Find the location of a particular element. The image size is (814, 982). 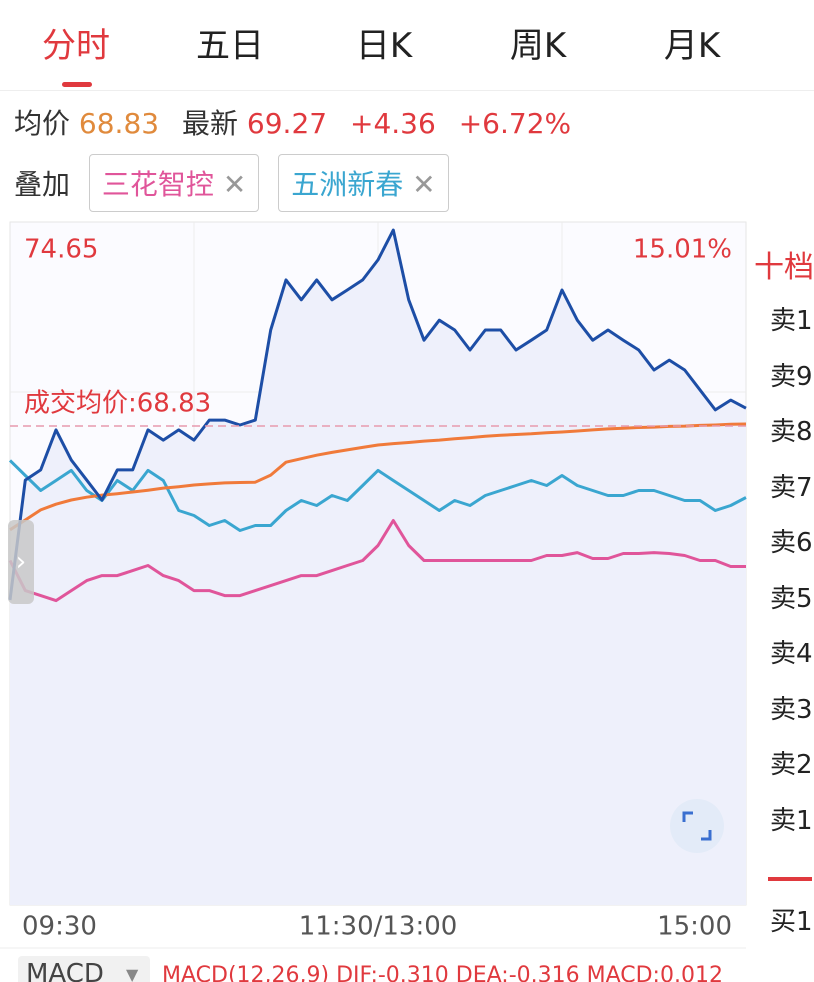

overlay-chip: 五洲新春 ✕ is located at coordinates (363, 183).